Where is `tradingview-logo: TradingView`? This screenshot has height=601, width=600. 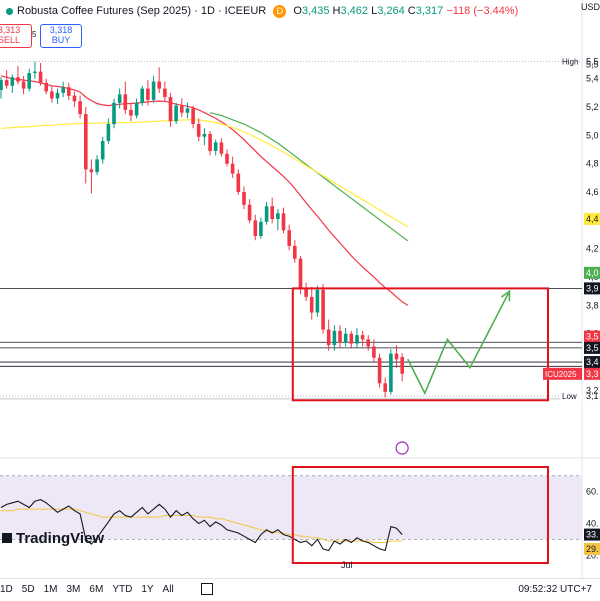
tradingview-logo: TradingView is located at coordinates (53, 538).